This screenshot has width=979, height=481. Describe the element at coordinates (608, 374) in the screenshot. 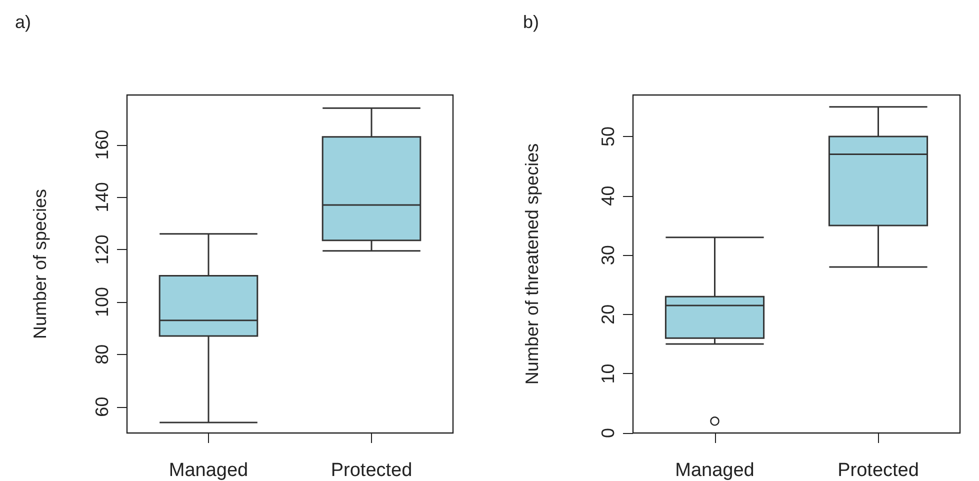

I see `y-tick-label: 10` at that location.